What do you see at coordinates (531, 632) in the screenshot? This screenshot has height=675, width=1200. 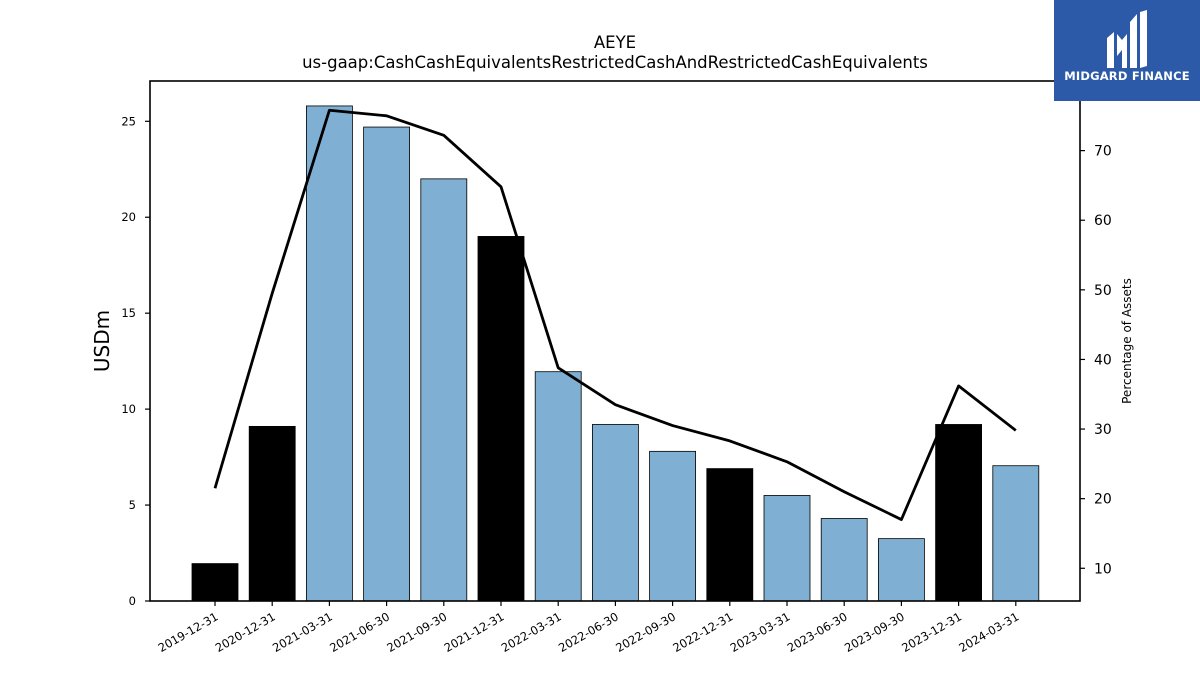 I see `x-tick-label: 2022-03-31` at bounding box center [531, 632].